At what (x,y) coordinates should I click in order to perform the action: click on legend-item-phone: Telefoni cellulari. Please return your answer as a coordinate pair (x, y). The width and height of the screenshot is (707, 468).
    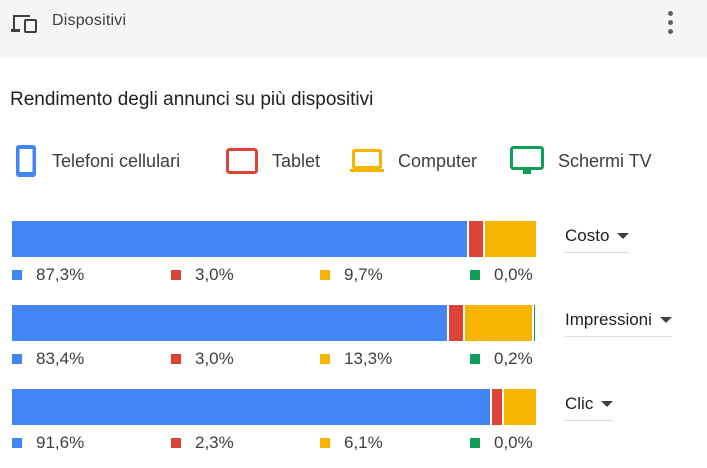
    Looking at the image, I should click on (97, 161).